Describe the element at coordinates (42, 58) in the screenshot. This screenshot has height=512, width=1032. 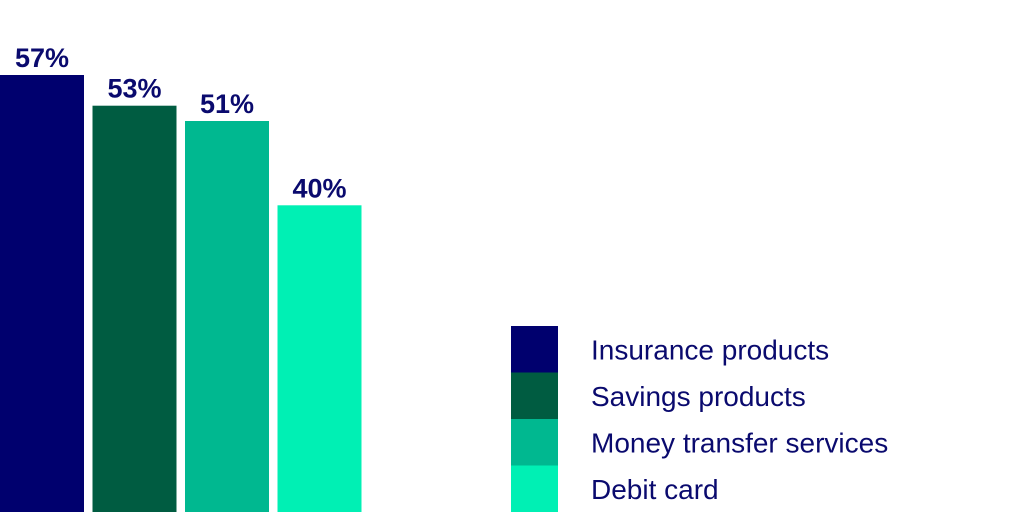
I see `bar-value-label-1: 57%` at that location.